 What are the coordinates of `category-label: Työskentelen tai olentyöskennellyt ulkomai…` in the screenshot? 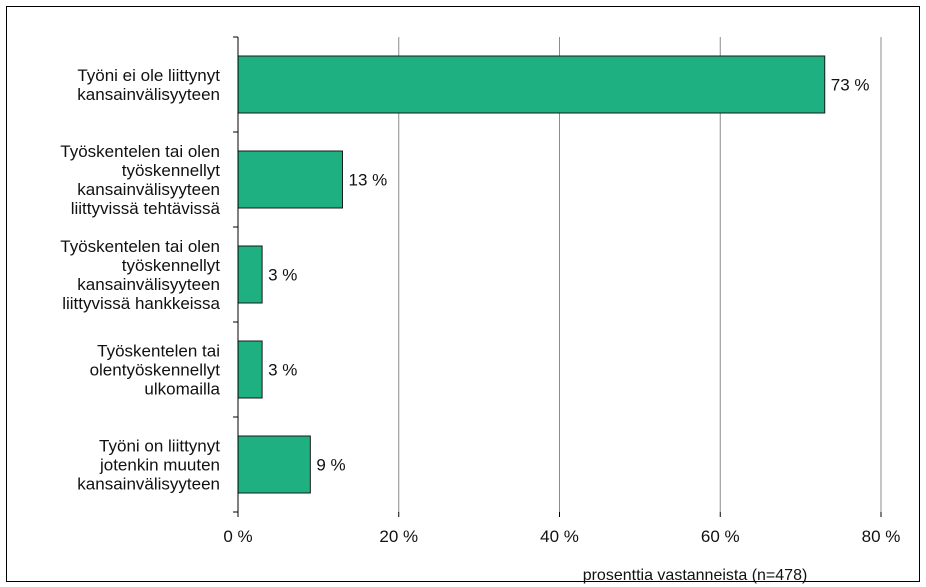 It's located at (155, 370).